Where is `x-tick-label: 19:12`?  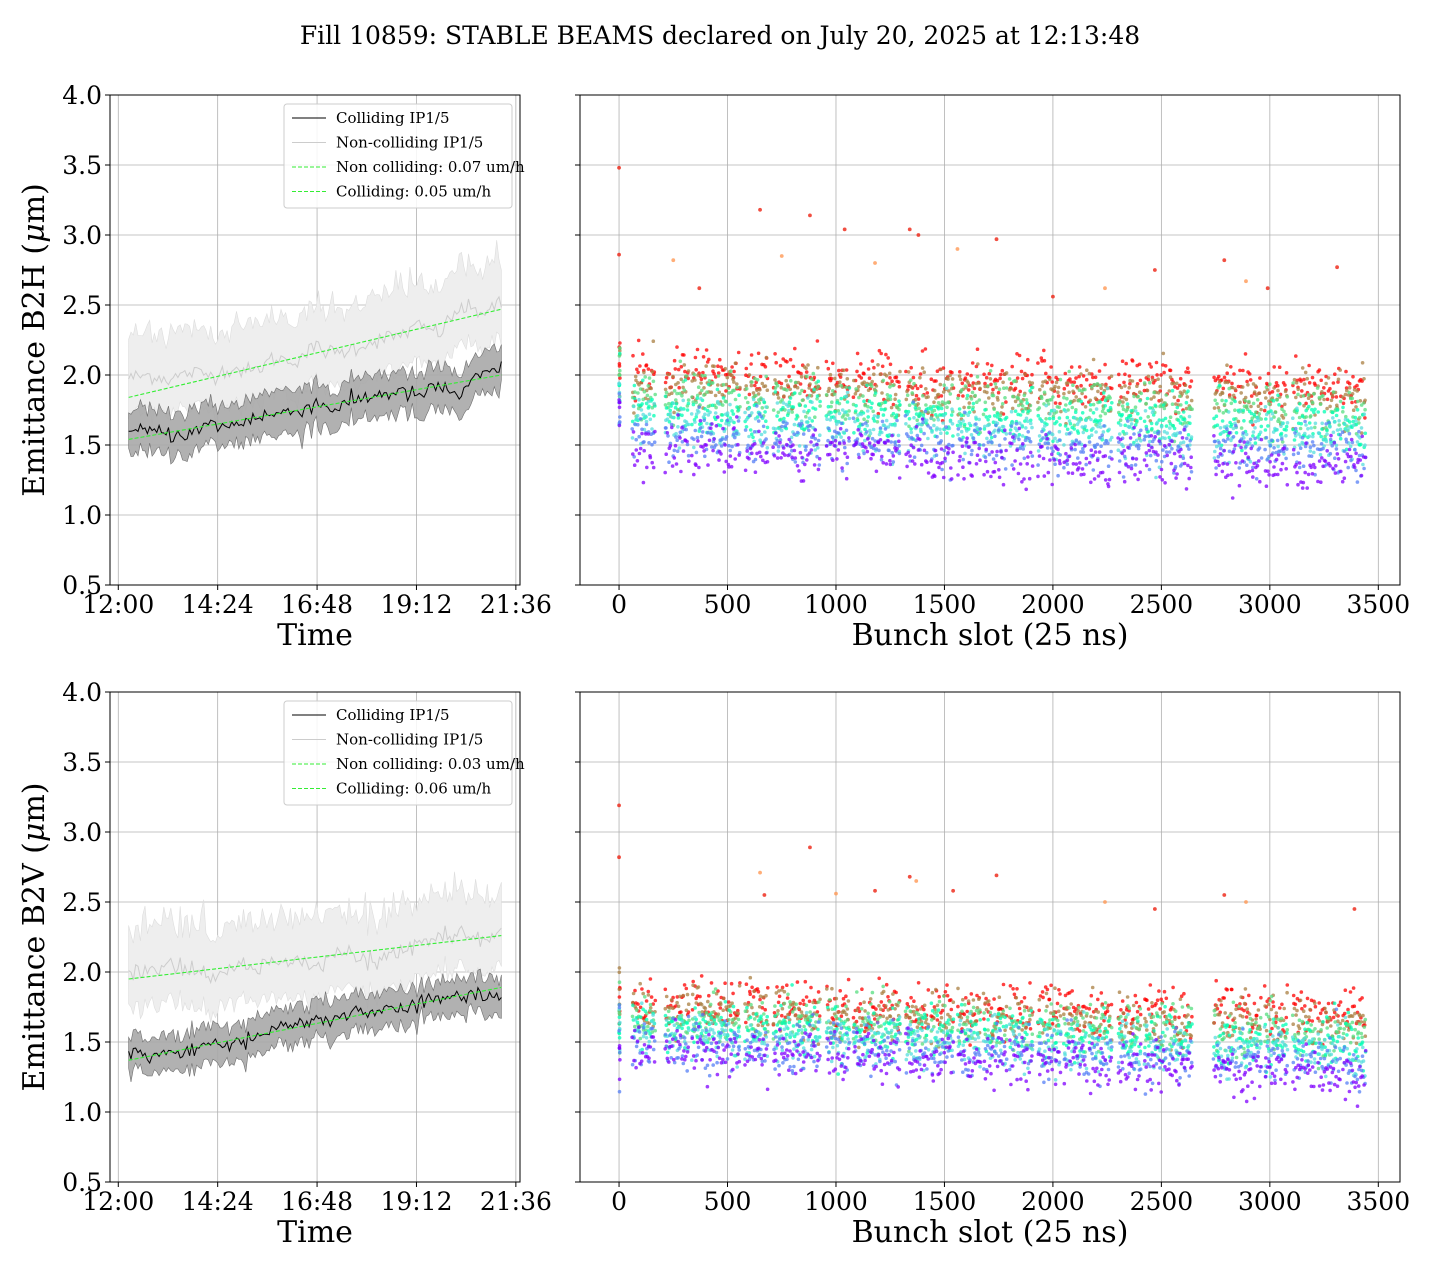 x-tick-label: 19:12 is located at coordinates (416, 604).